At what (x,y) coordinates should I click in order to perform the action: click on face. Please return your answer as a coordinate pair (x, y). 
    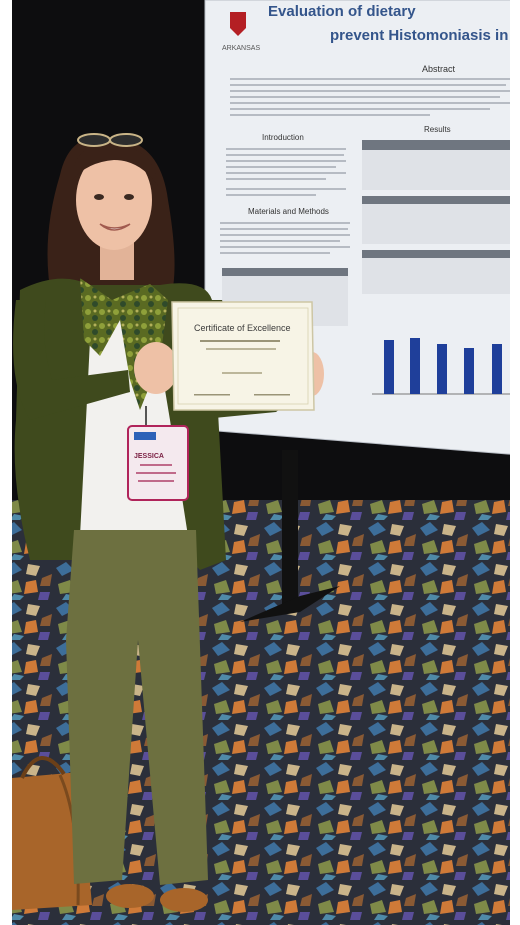
    Looking at the image, I should click on (114, 200).